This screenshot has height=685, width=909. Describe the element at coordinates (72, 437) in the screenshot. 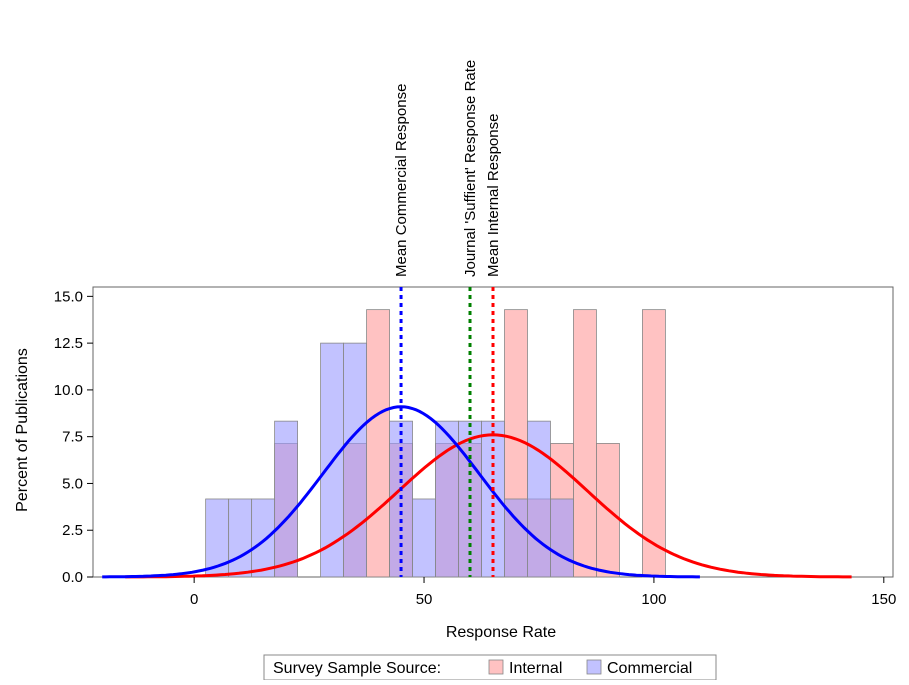

I see `y-tick-label: 7.5` at that location.